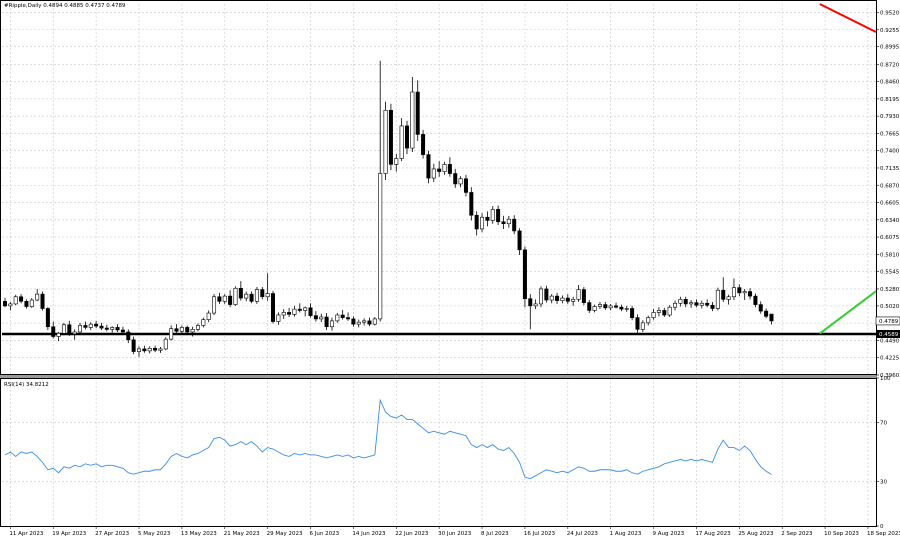 This screenshot has height=539, width=900. What do you see at coordinates (890, 341) in the screenshot?
I see `main-axis-label: 0.4490` at bounding box center [890, 341].